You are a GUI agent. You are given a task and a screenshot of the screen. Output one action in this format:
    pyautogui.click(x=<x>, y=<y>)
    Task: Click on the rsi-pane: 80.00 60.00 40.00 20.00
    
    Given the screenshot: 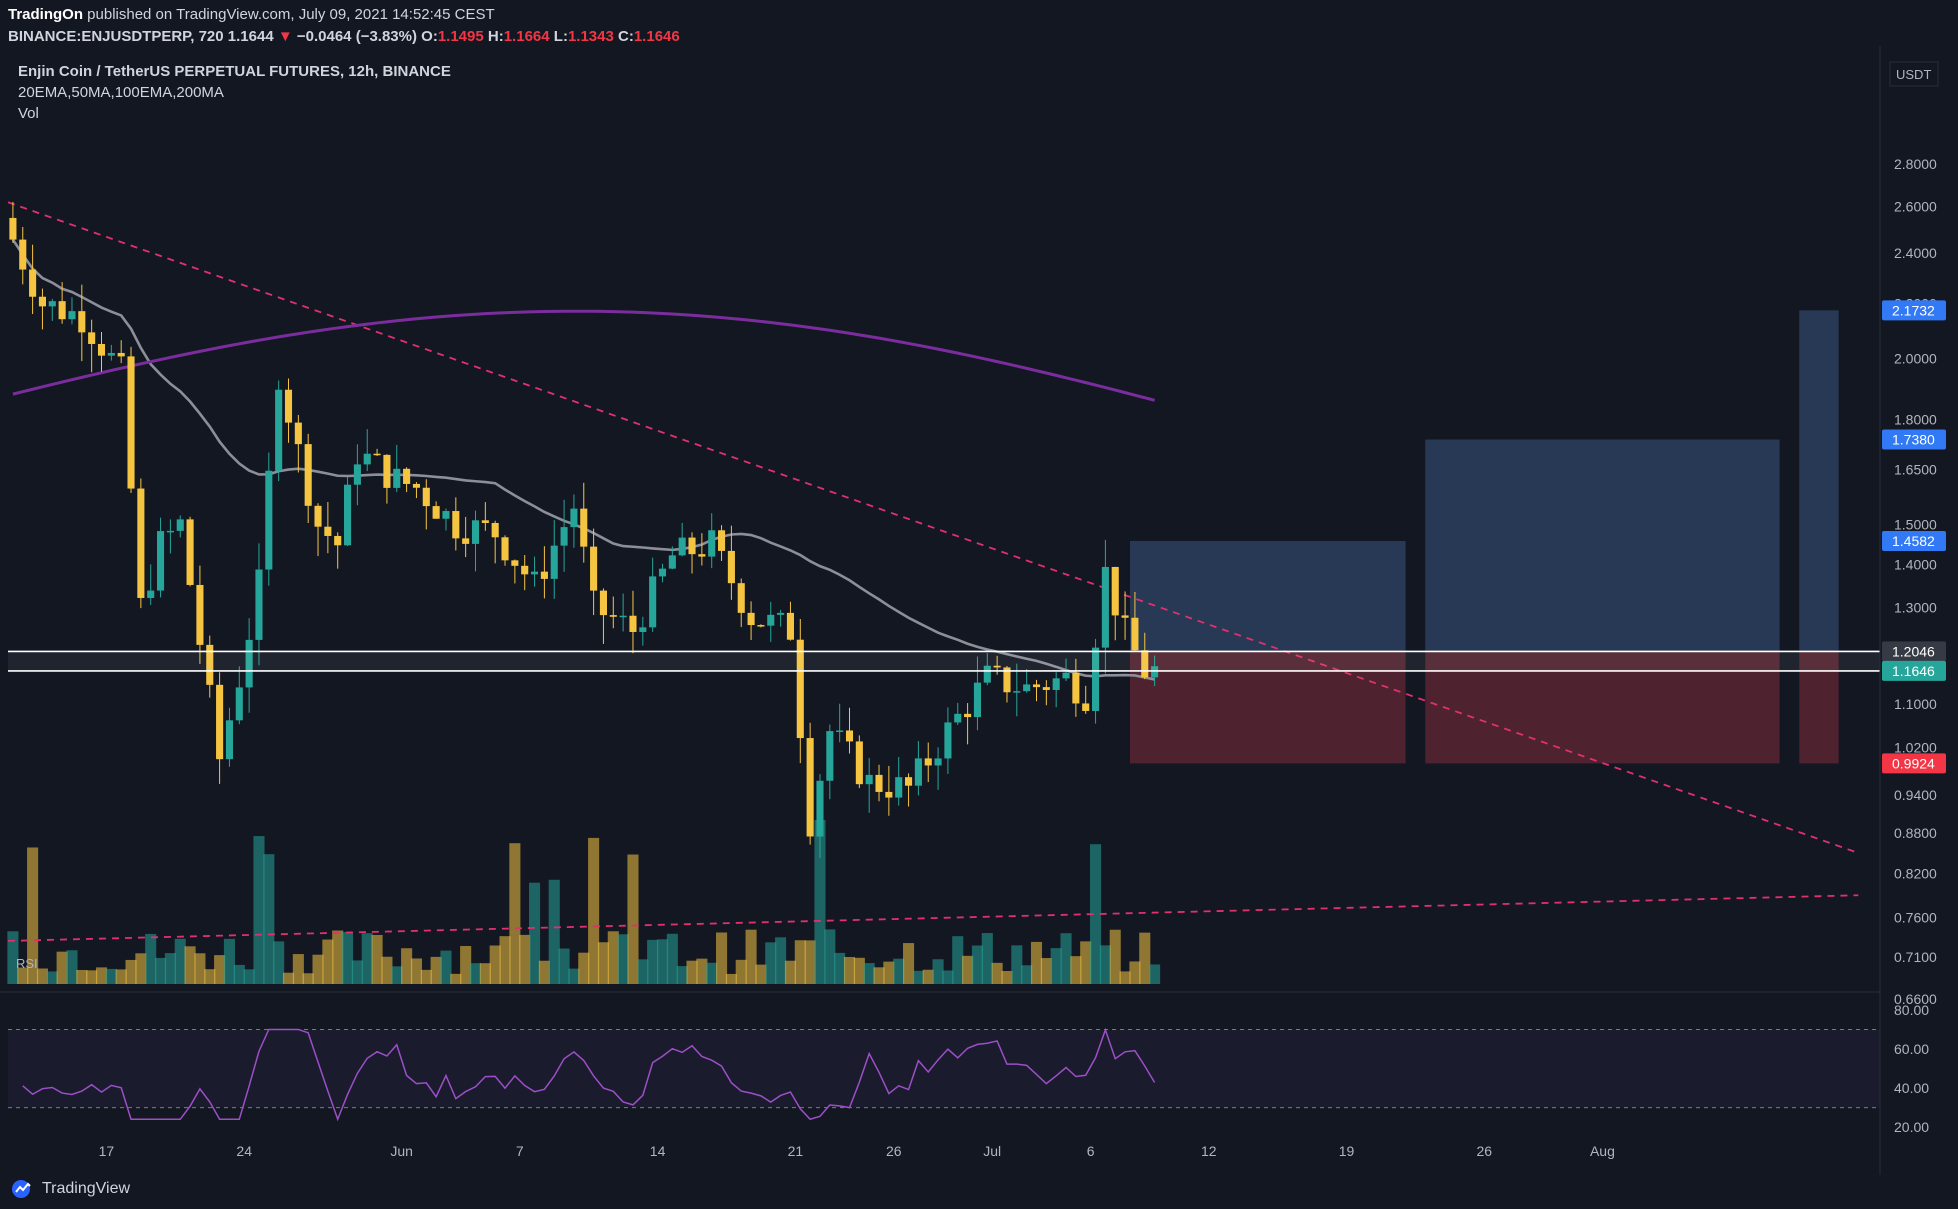 What is the action you would take?
    pyautogui.click(x=968, y=1068)
    